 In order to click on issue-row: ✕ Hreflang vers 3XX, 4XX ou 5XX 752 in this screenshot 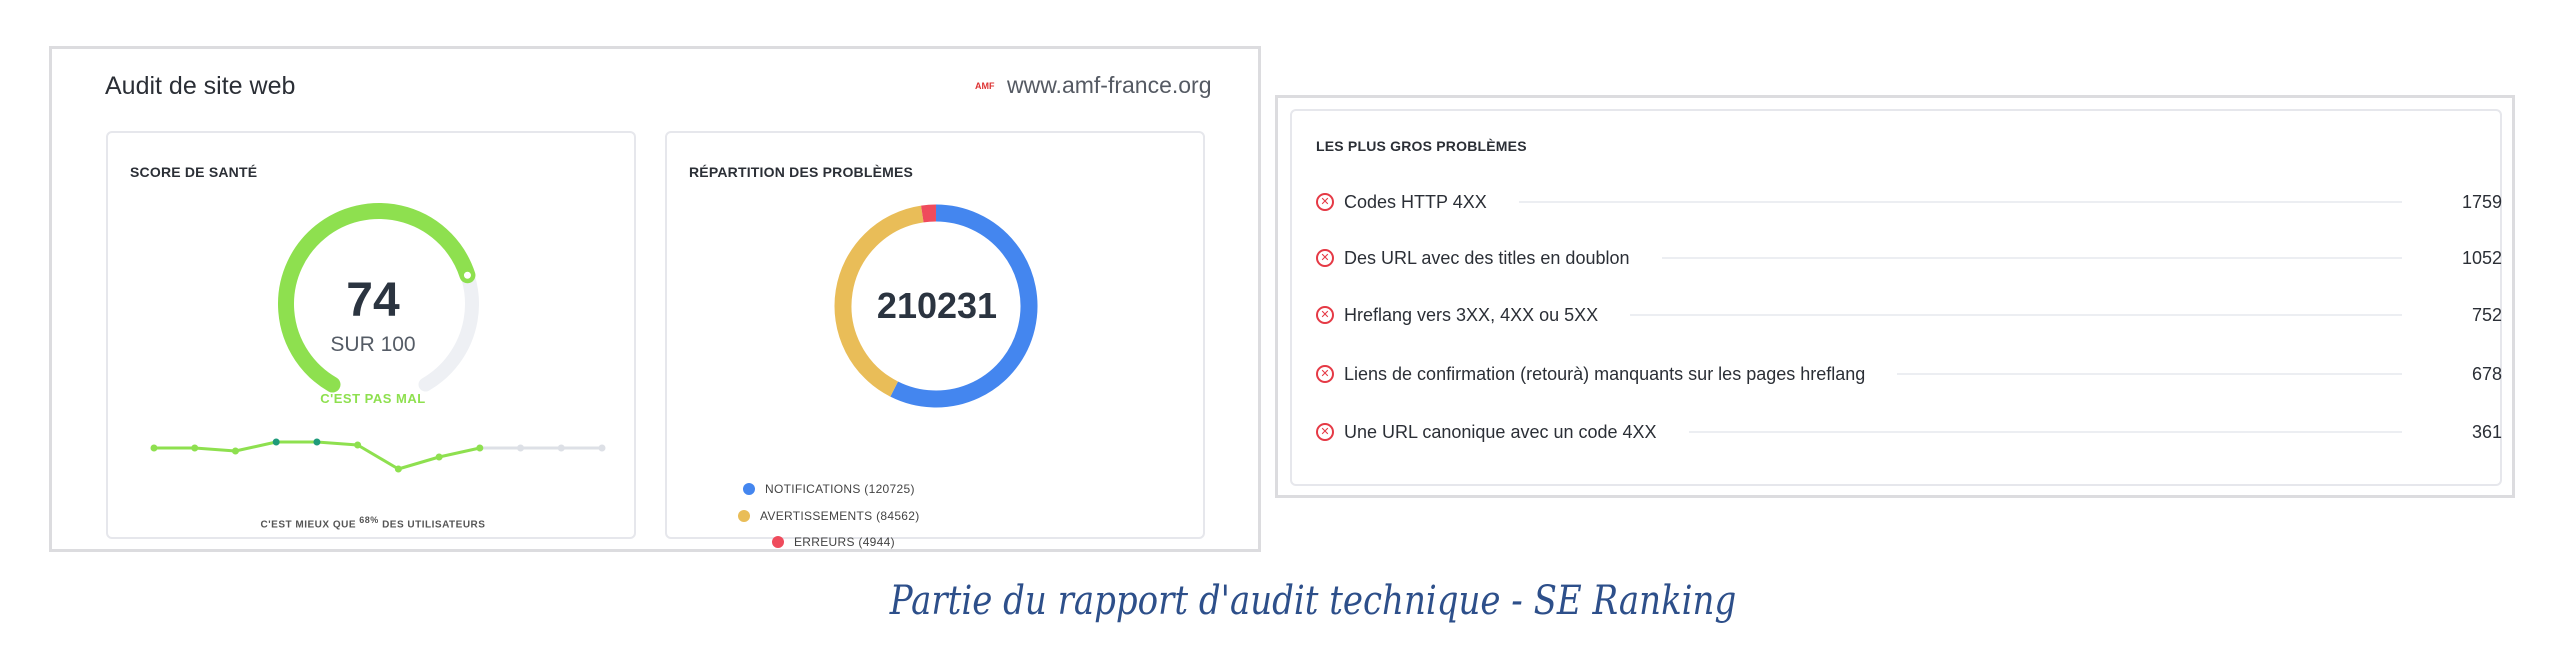, I will do `click(1909, 315)`.